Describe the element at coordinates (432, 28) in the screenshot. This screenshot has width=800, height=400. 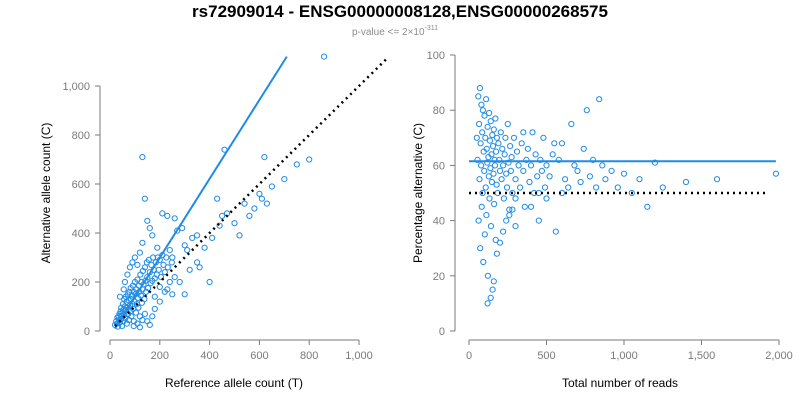
I see `subtitle-exponent: -311` at that location.